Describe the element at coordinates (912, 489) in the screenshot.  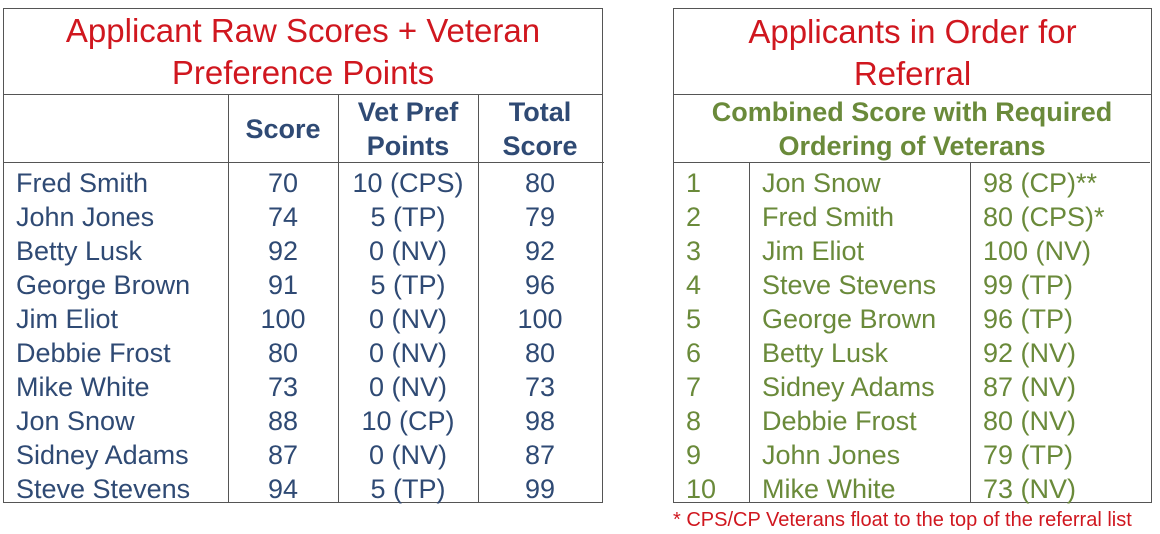
I see `table-row: 10 Mike White 73 (NV)` at that location.